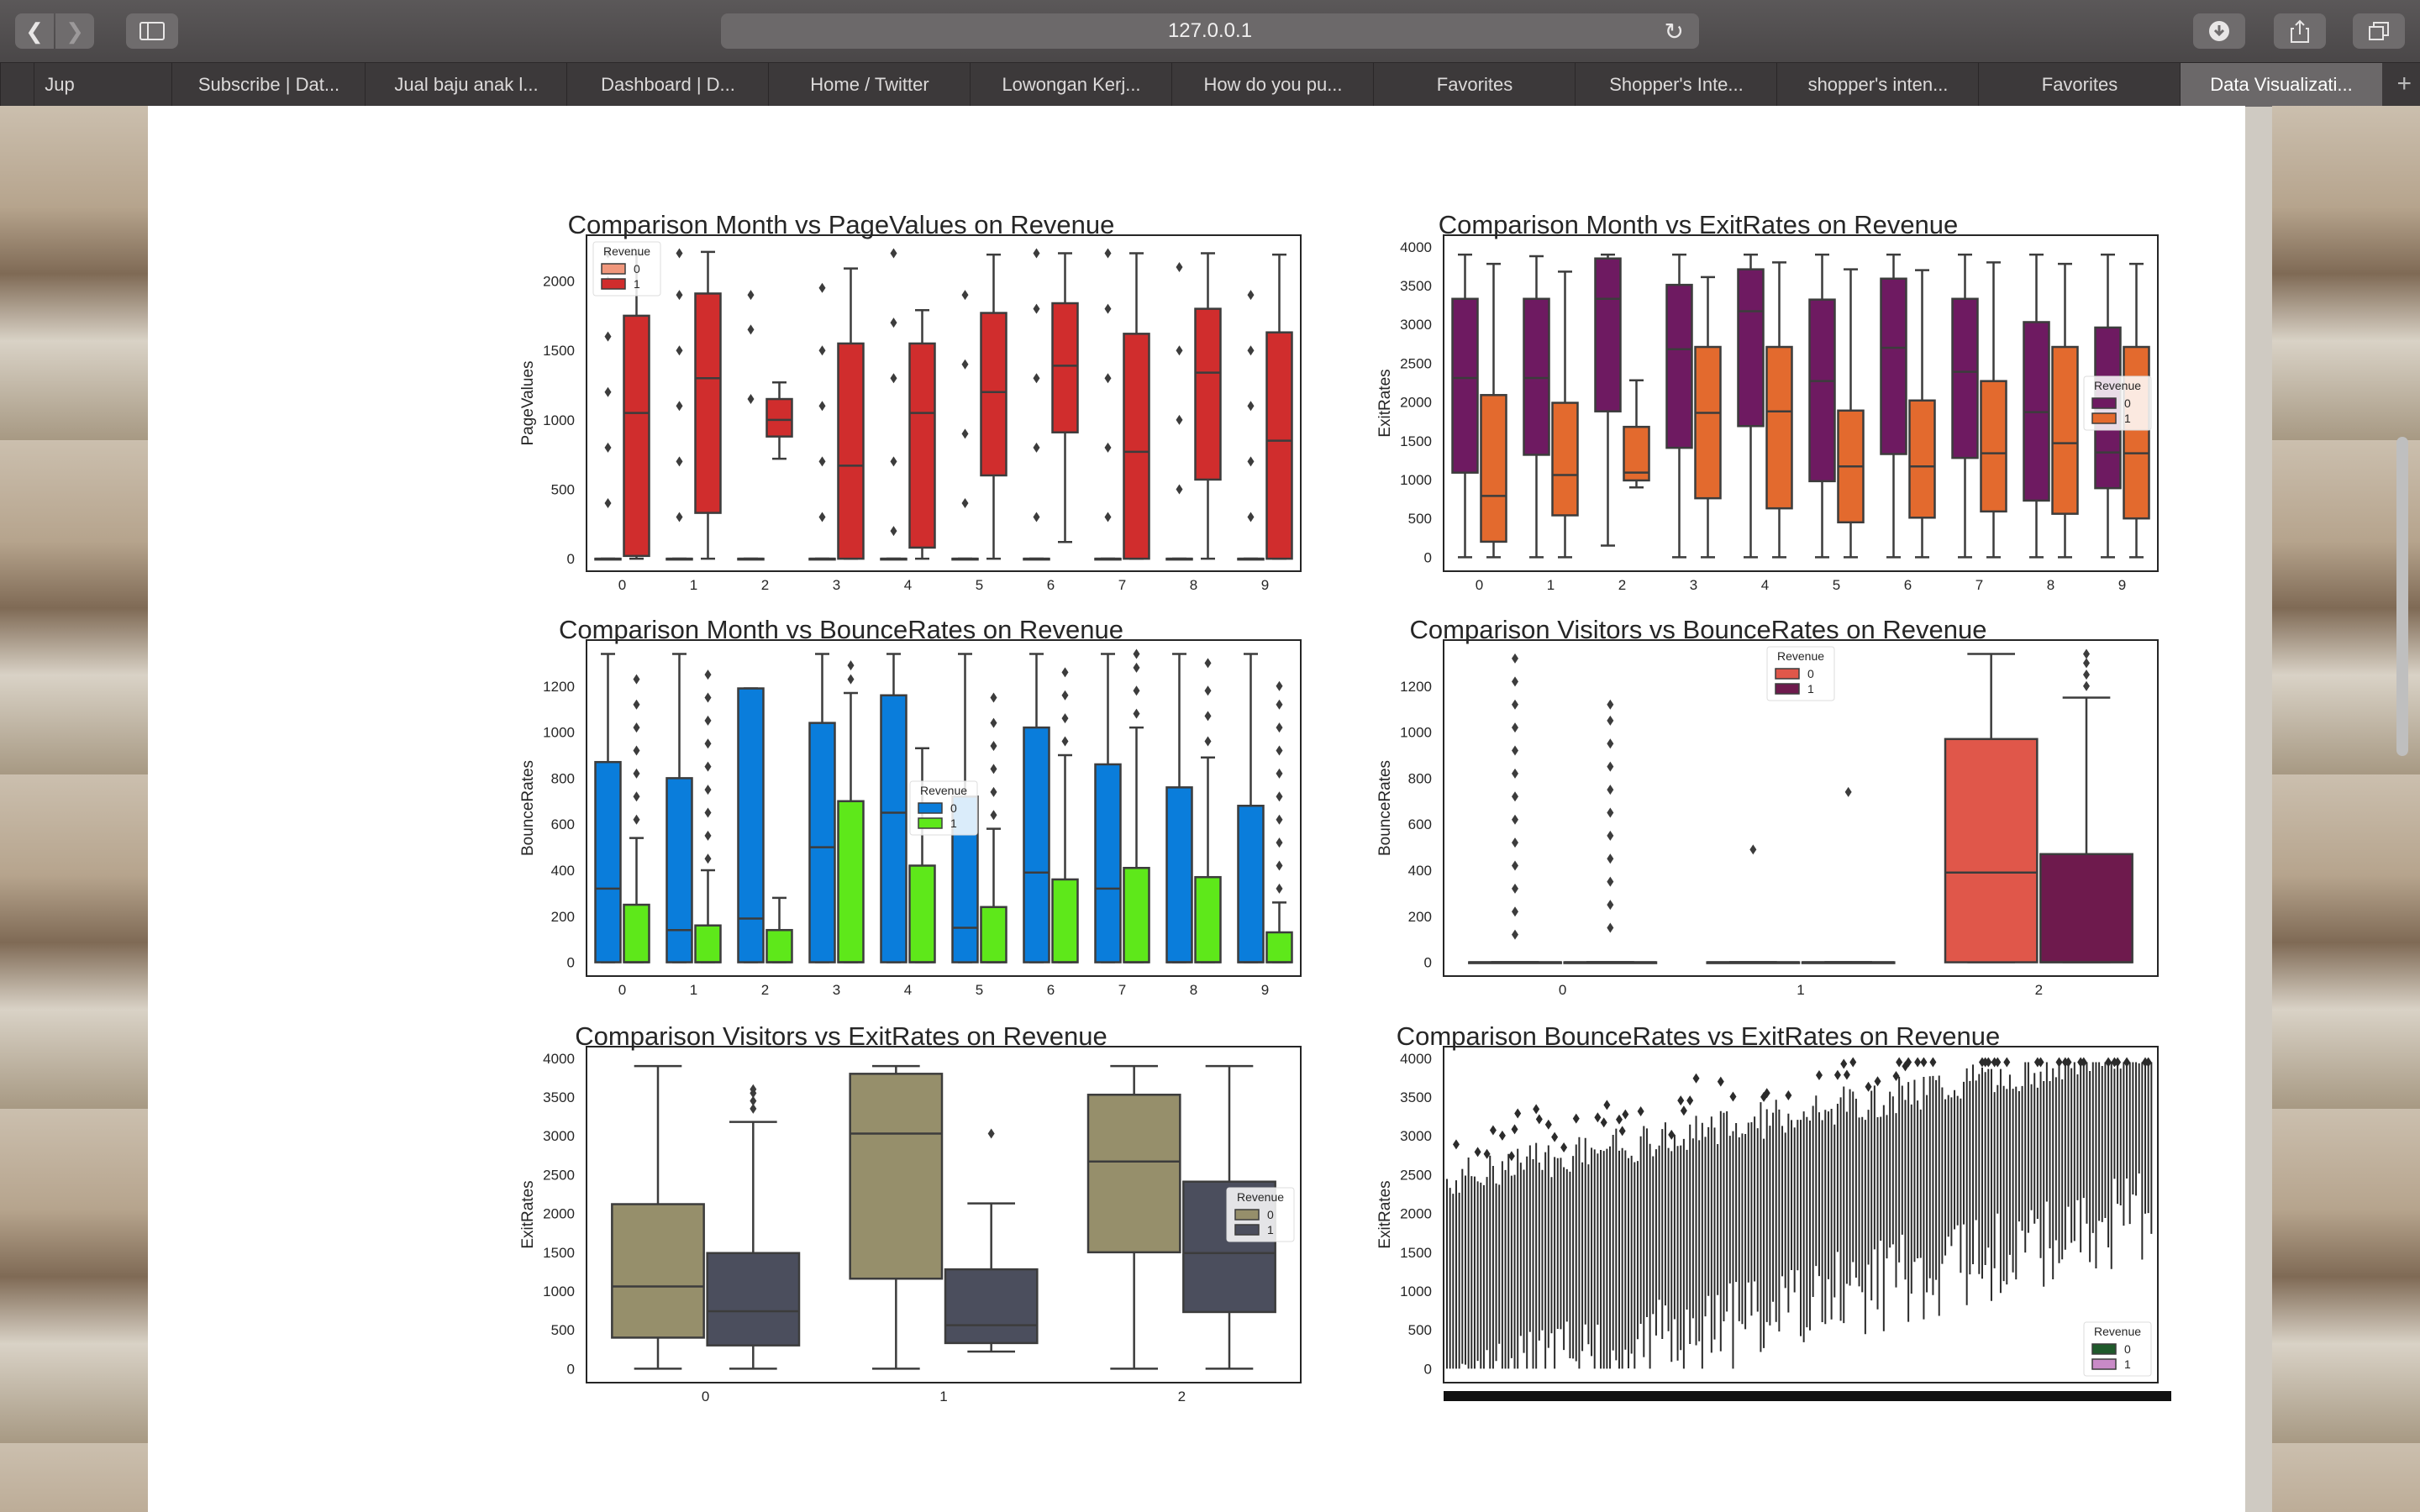 The width and height of the screenshot is (2420, 1512). What do you see at coordinates (60, 85) in the screenshot?
I see `tab-jupyter: Jup` at bounding box center [60, 85].